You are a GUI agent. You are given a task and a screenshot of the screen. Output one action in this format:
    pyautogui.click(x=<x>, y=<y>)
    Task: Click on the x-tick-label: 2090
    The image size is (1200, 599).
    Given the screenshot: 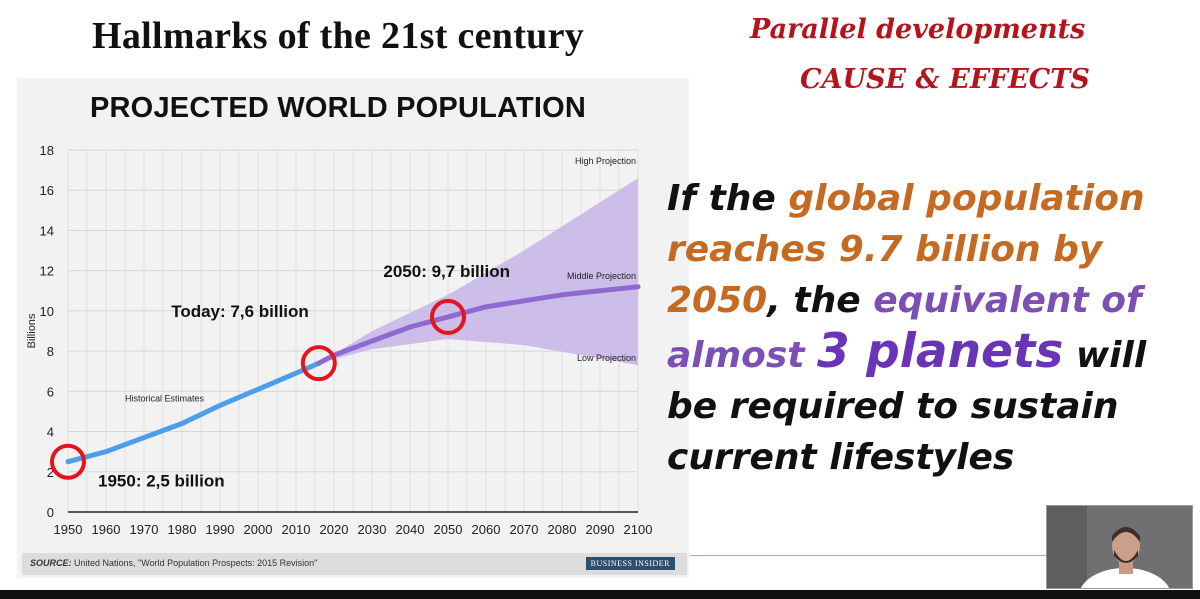 What is the action you would take?
    pyautogui.click(x=600, y=529)
    